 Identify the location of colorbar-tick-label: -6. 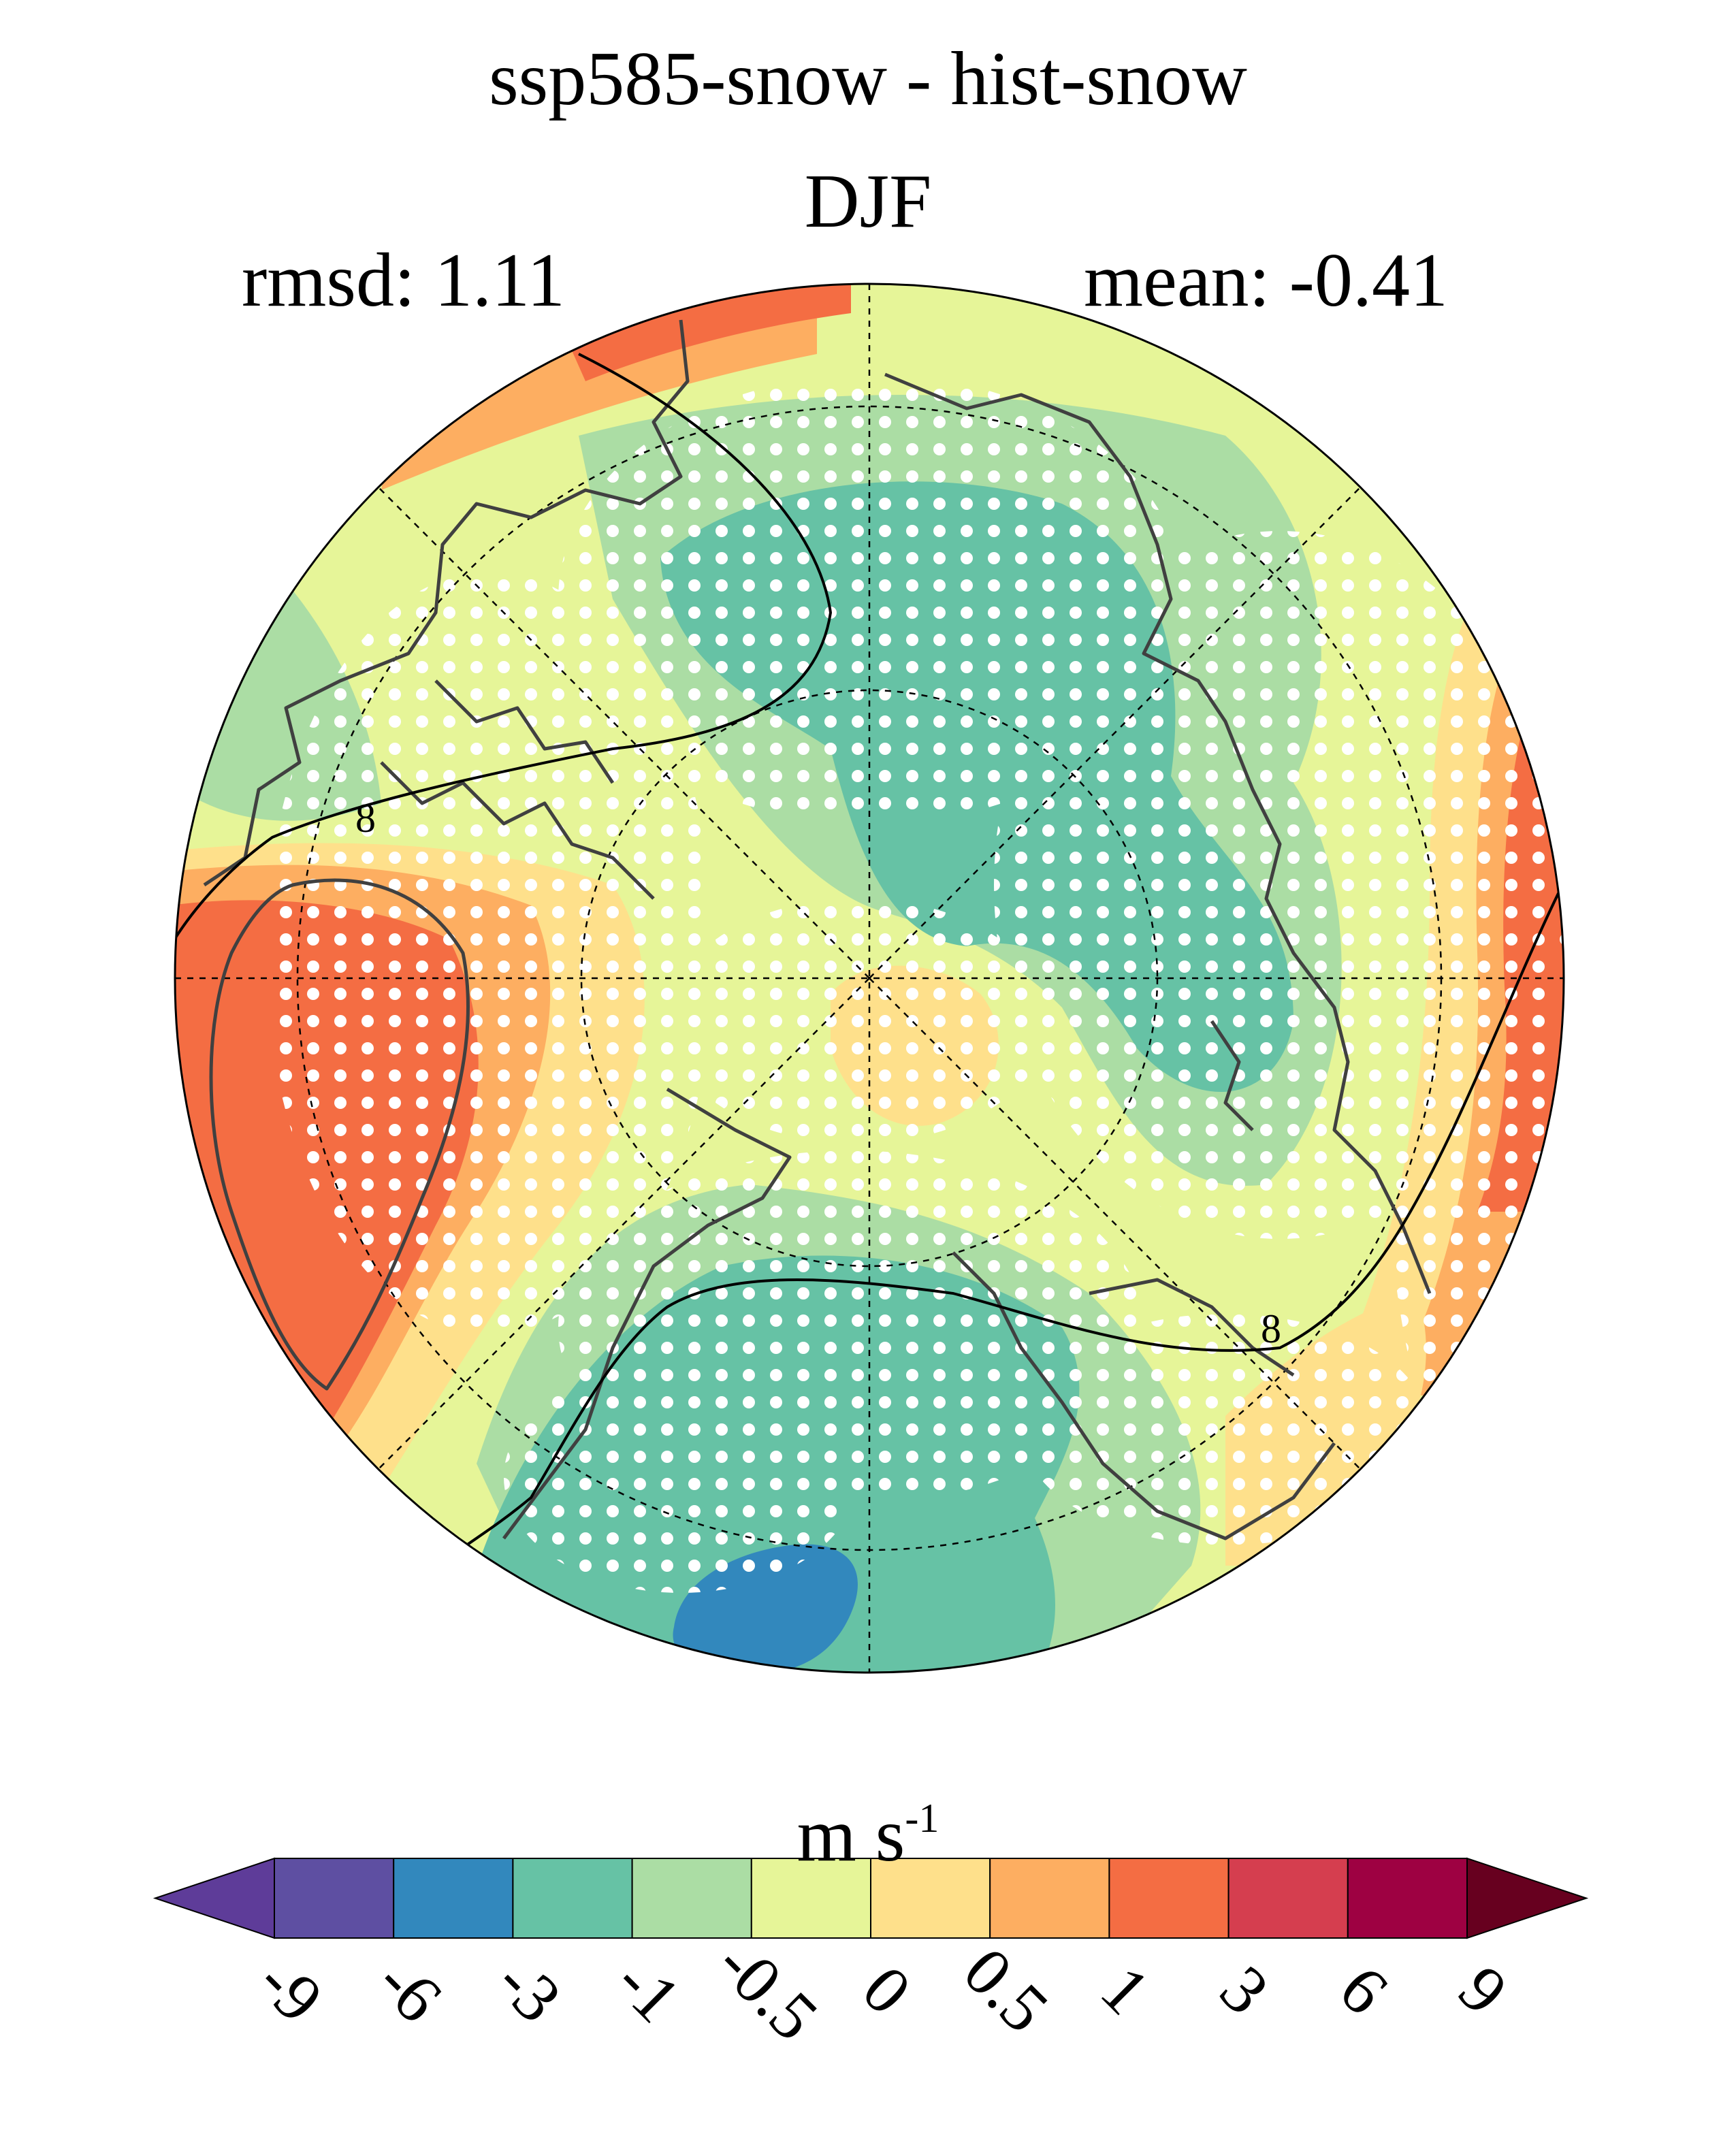
(409, 1990).